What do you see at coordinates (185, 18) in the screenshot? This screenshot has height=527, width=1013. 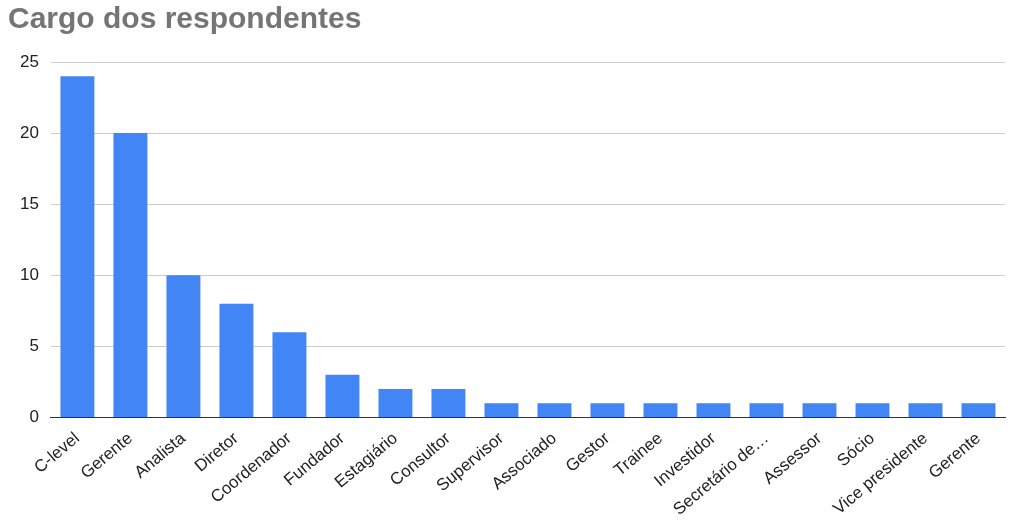 I see `chart-title: Cargo dos respondentes` at bounding box center [185, 18].